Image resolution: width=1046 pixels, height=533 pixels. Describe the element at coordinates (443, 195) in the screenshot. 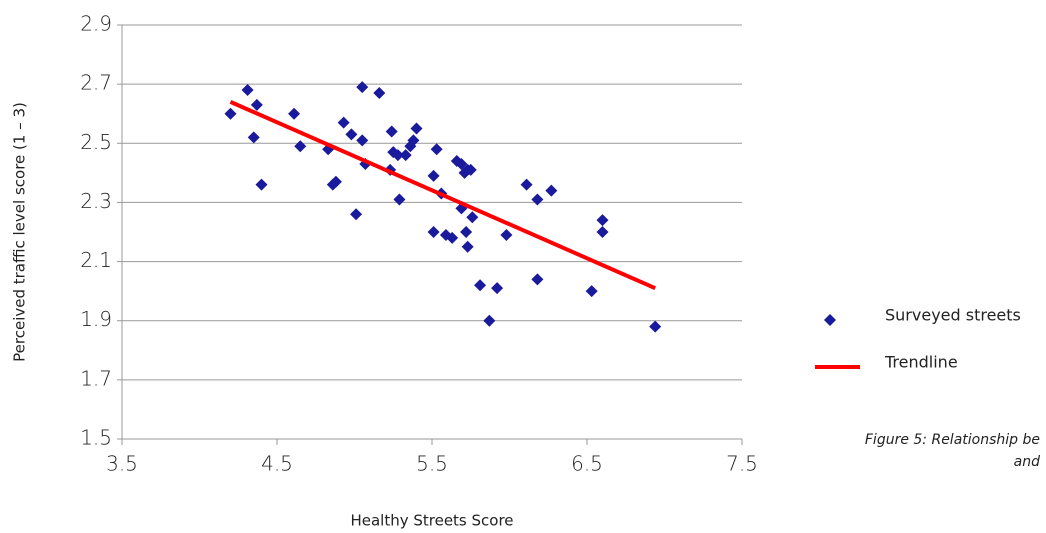

I see `trendline` at that location.